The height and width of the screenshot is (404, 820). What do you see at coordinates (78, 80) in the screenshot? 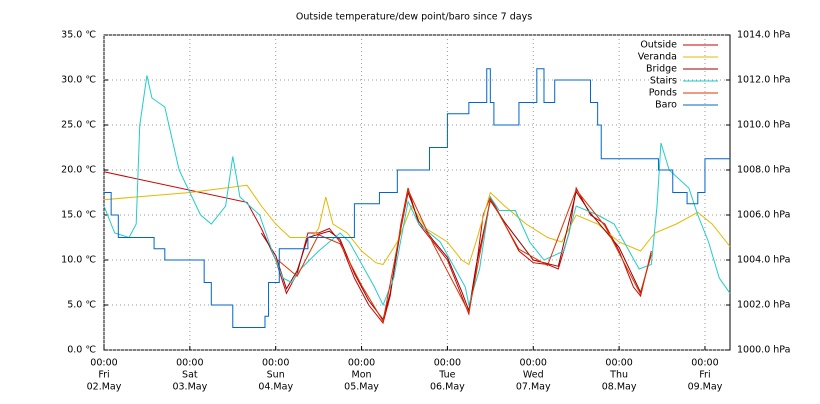
I see `y-tick-label: 30.0 ℃` at bounding box center [78, 80].